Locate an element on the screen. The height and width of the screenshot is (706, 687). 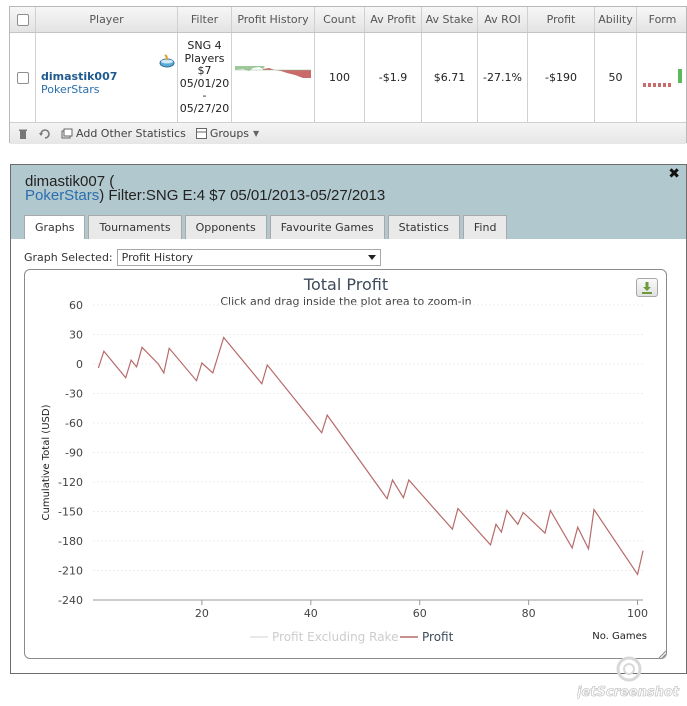
groups-dropdown: Groups ▼ is located at coordinates (227, 133).